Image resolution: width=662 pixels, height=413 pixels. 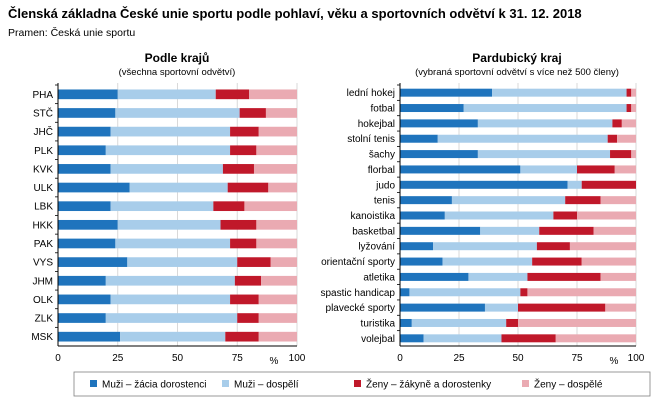 What do you see at coordinates (518, 358) in the screenshot?
I see `pardubice-x-tick-label: 50` at bounding box center [518, 358].